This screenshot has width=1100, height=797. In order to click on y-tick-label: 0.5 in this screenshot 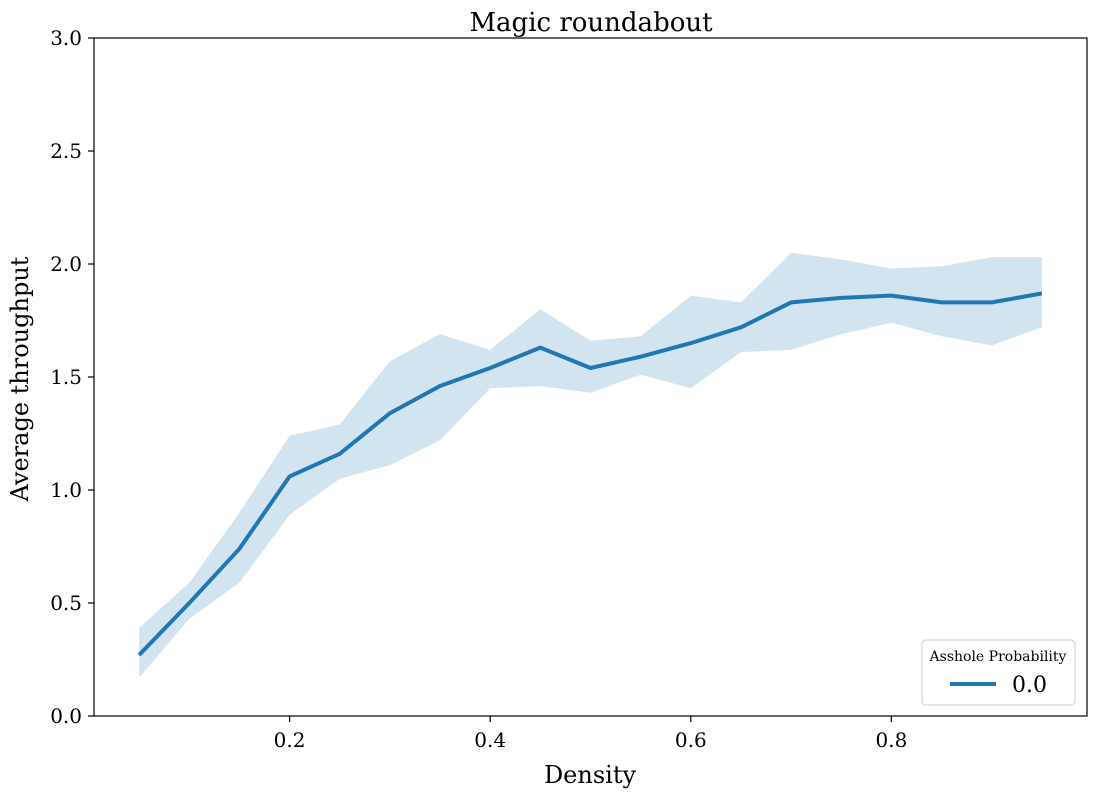, I will do `click(66, 603)`.